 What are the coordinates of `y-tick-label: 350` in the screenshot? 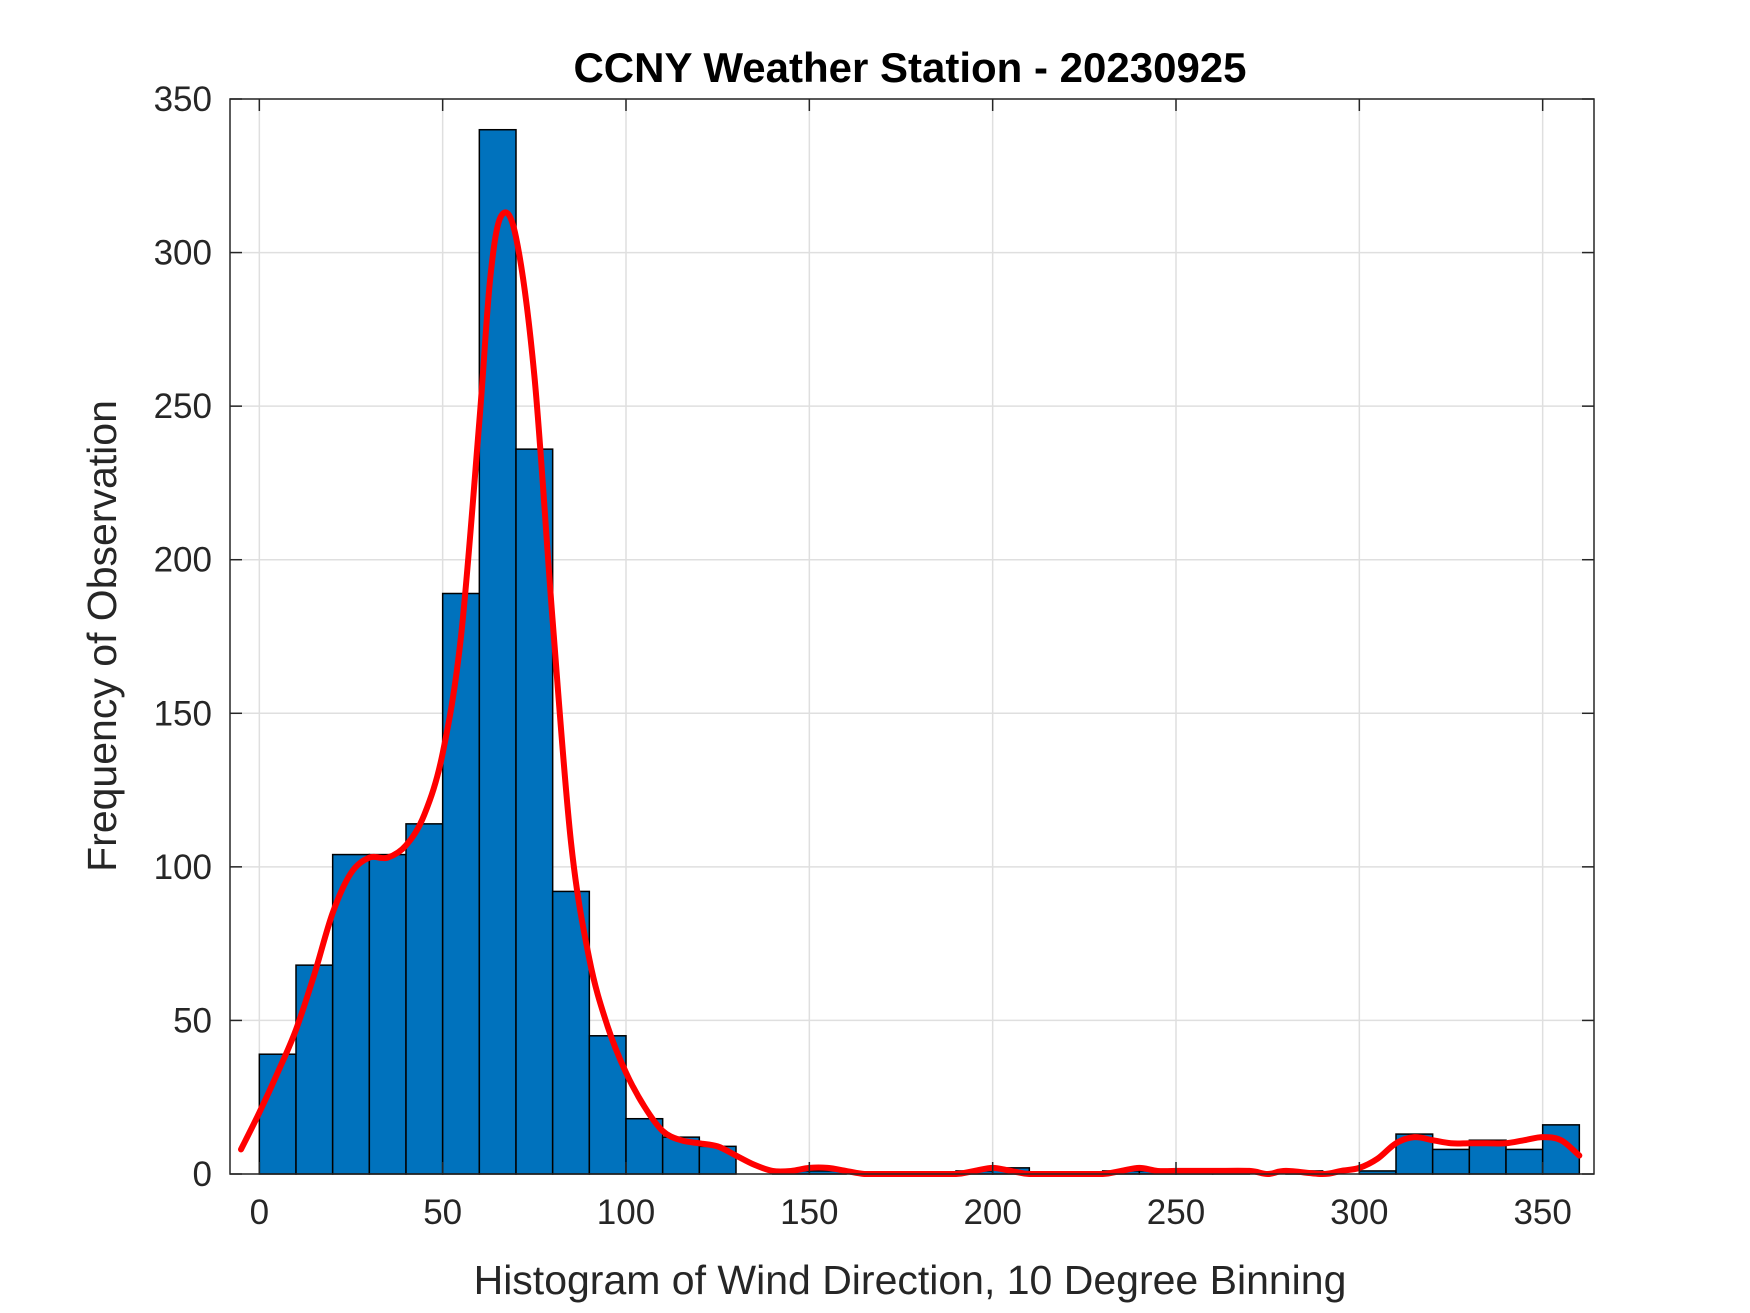 It's located at (183, 99).